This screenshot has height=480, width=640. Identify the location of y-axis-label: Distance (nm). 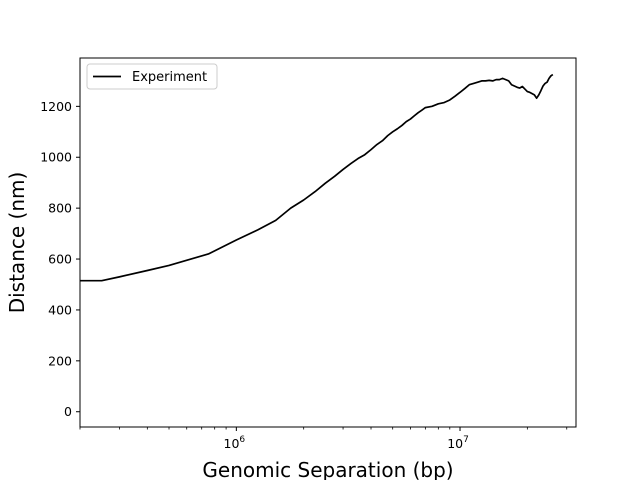
(17, 243).